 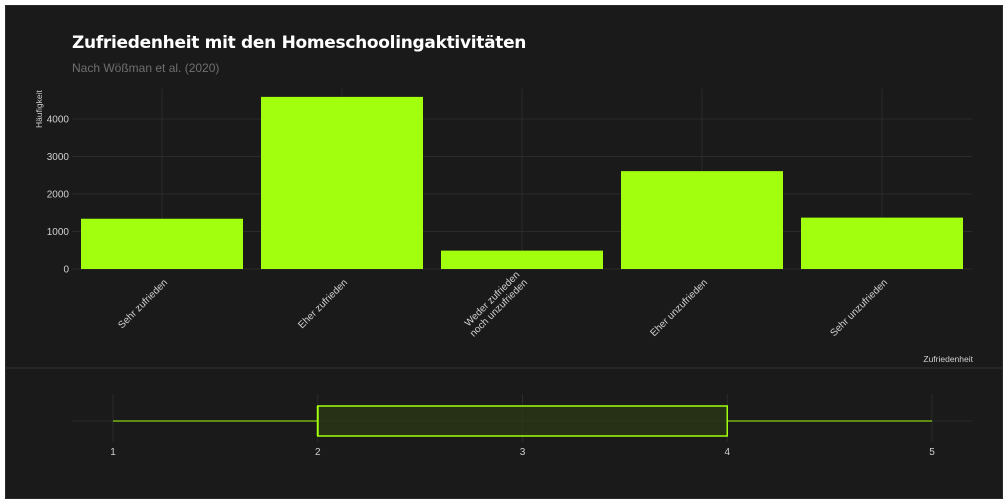 What do you see at coordinates (58, 195) in the screenshot?
I see `y-tick-label: 2000` at bounding box center [58, 195].